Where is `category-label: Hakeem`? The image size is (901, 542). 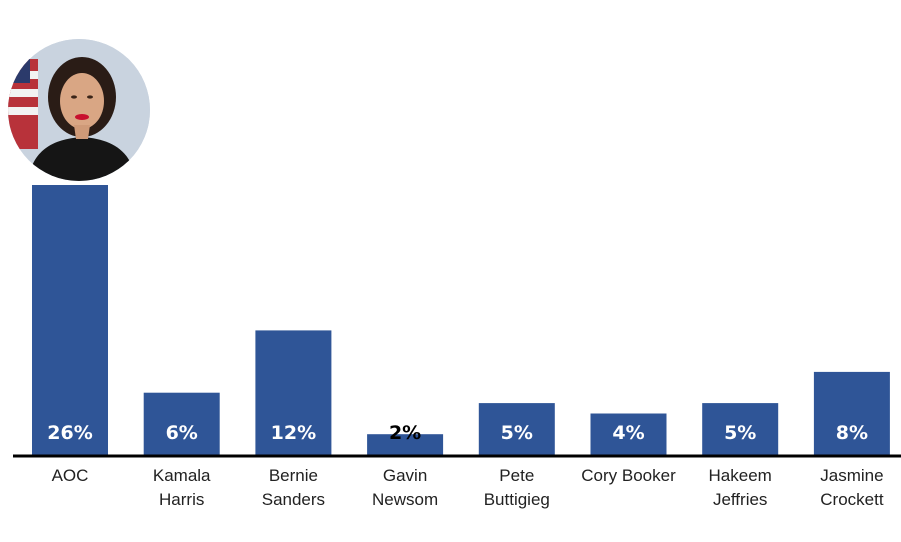
category-label: Hakeem is located at coordinates (740, 475).